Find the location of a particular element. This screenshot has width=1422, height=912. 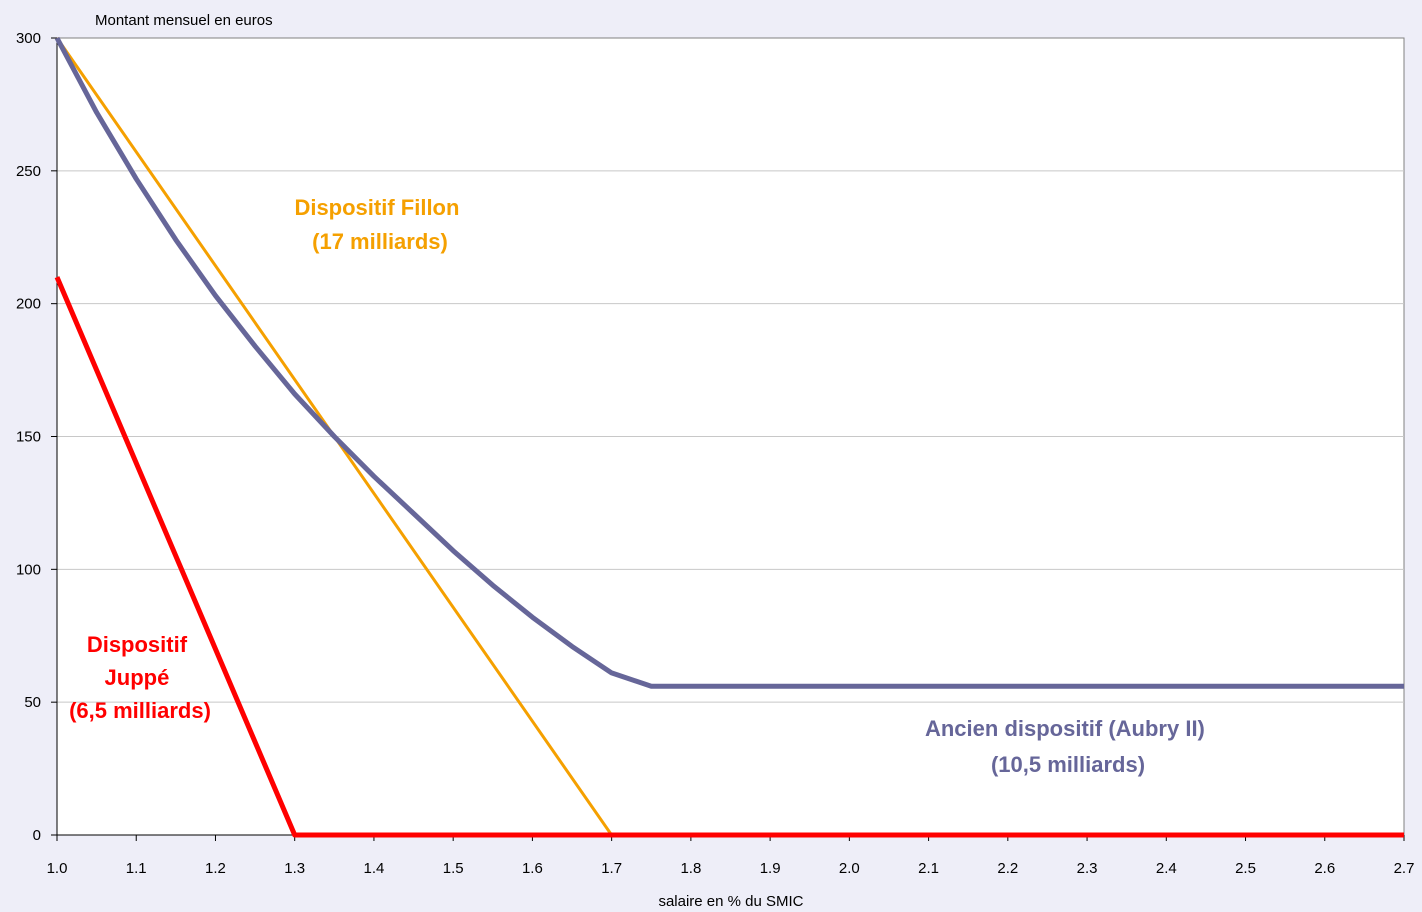

y-tick-label-0: 0 is located at coordinates (37, 835).